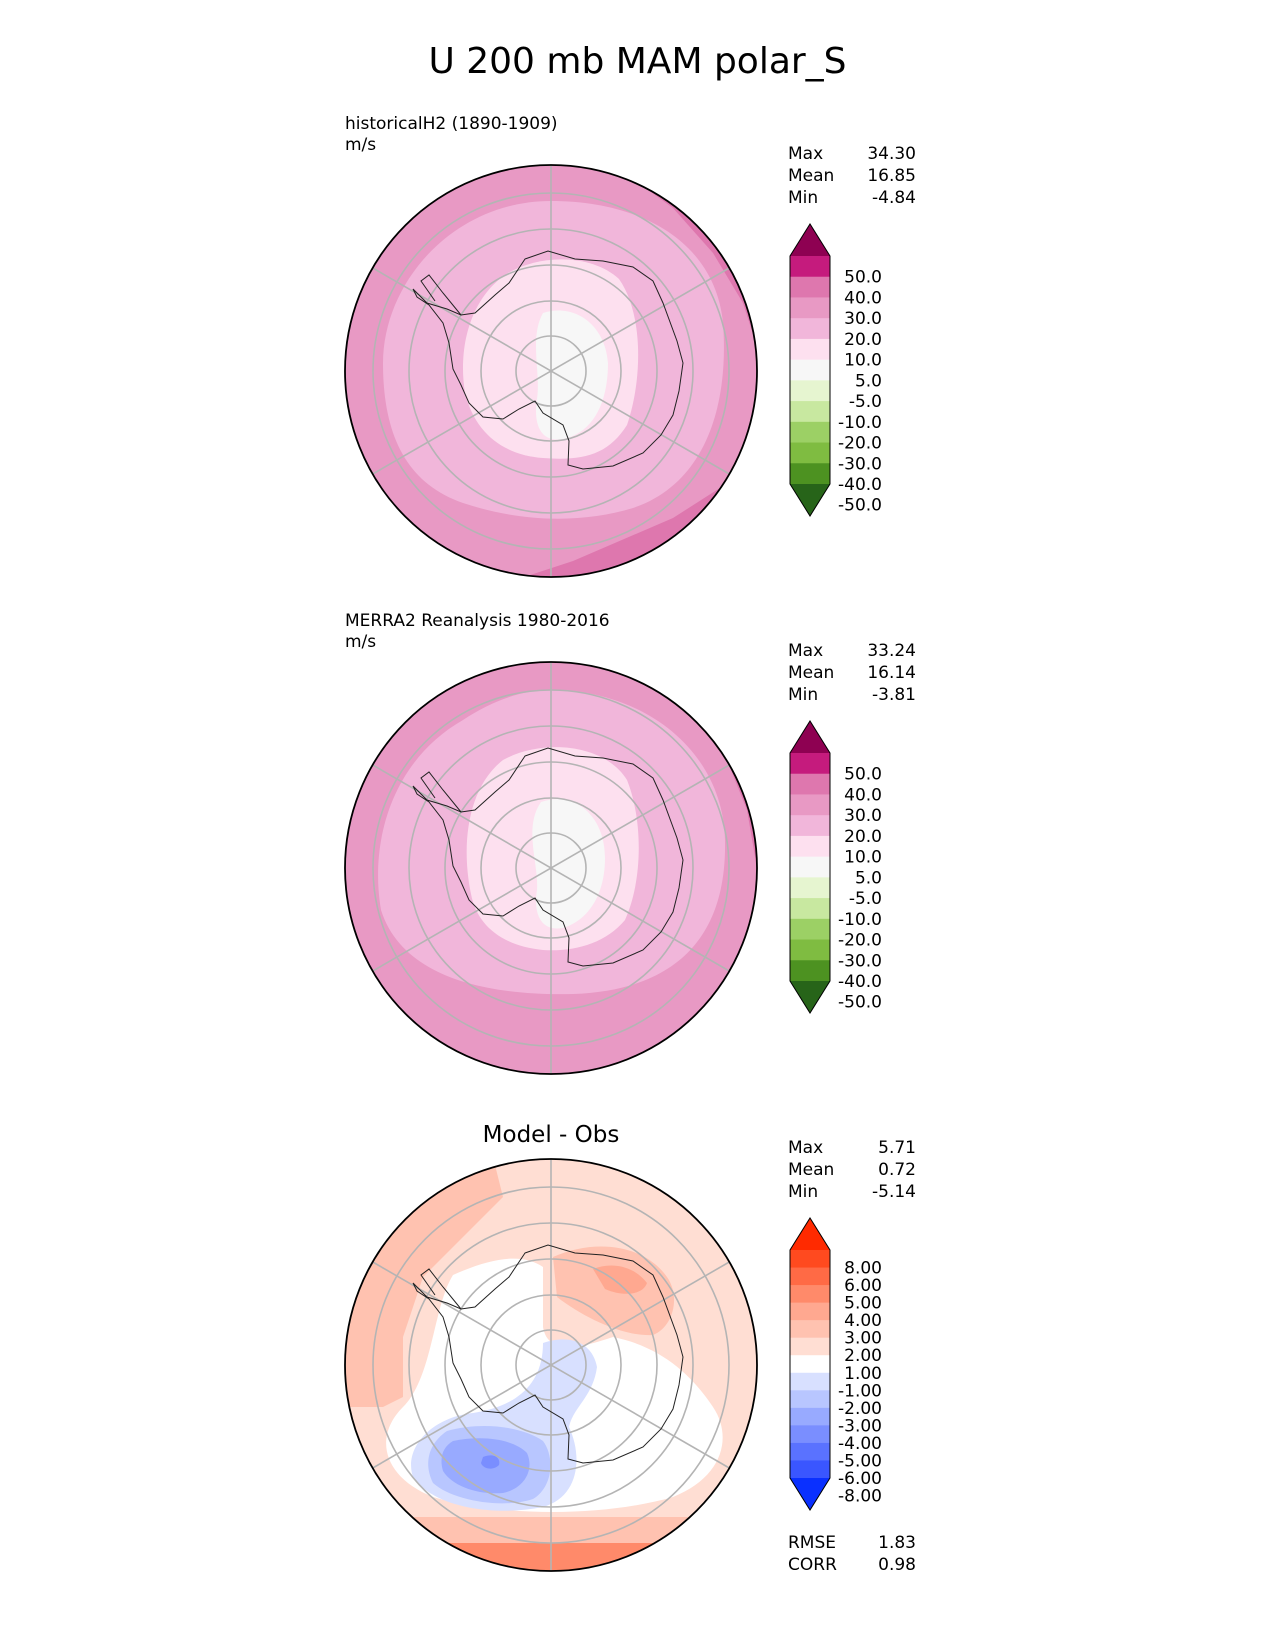  Describe the element at coordinates (852, 1554) in the screenshot. I see `panel-3-error-stats: RMSE 1.83 CORR 0.98` at that location.